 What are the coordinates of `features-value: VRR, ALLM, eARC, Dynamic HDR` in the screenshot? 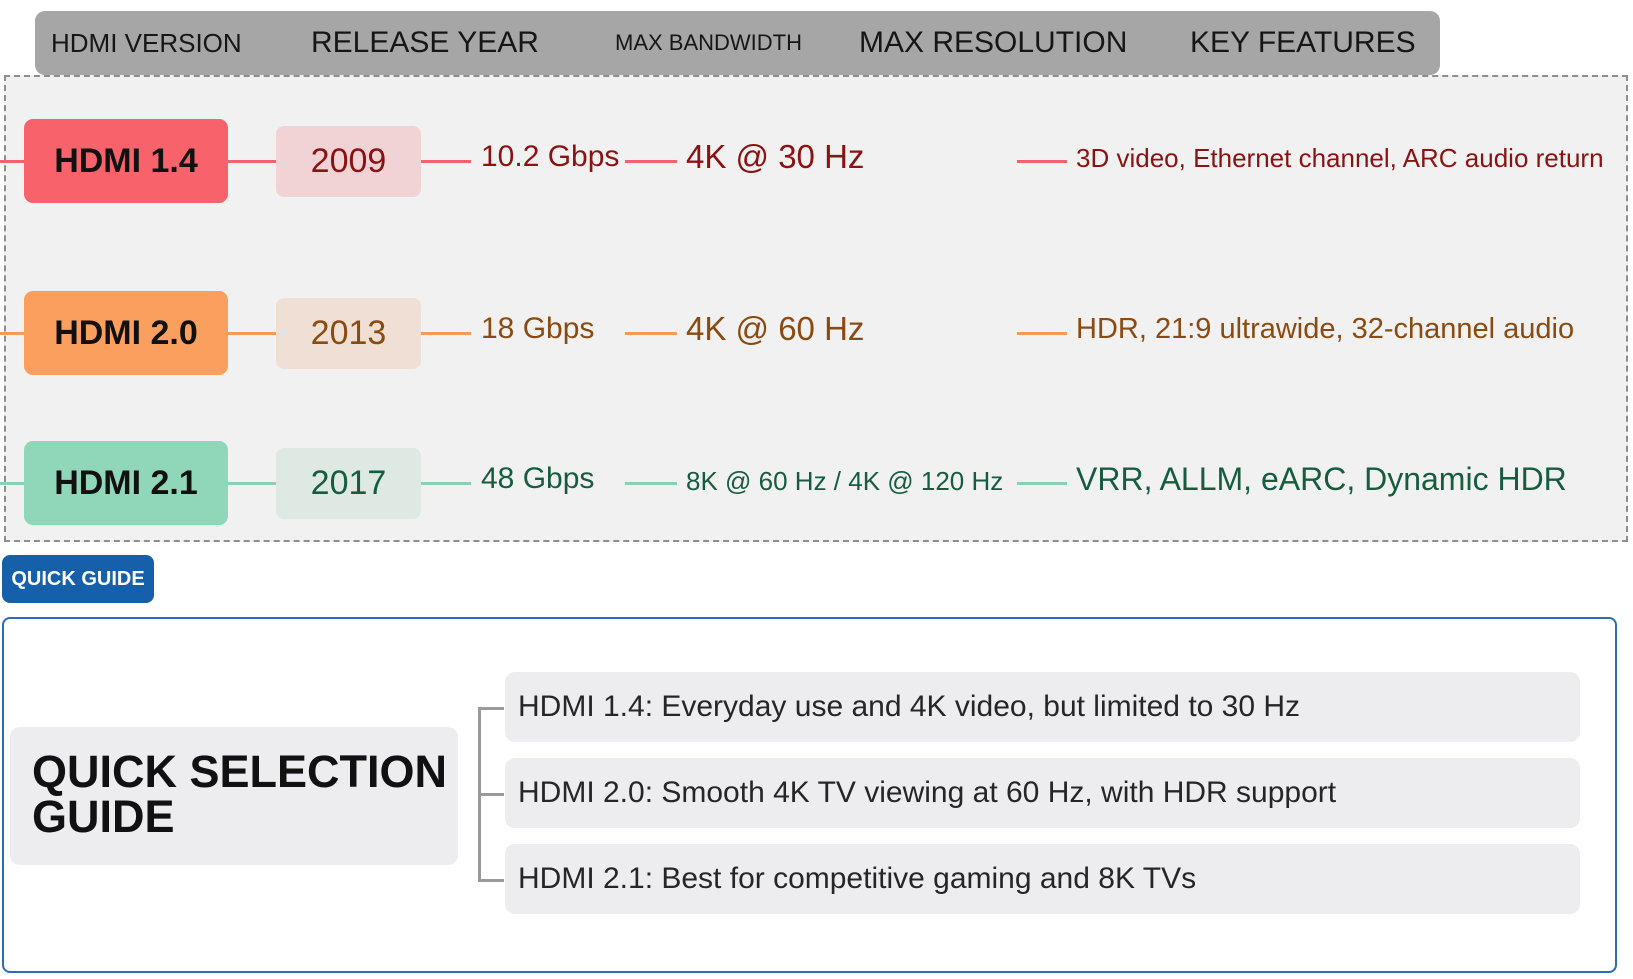 It's located at (1321, 479).